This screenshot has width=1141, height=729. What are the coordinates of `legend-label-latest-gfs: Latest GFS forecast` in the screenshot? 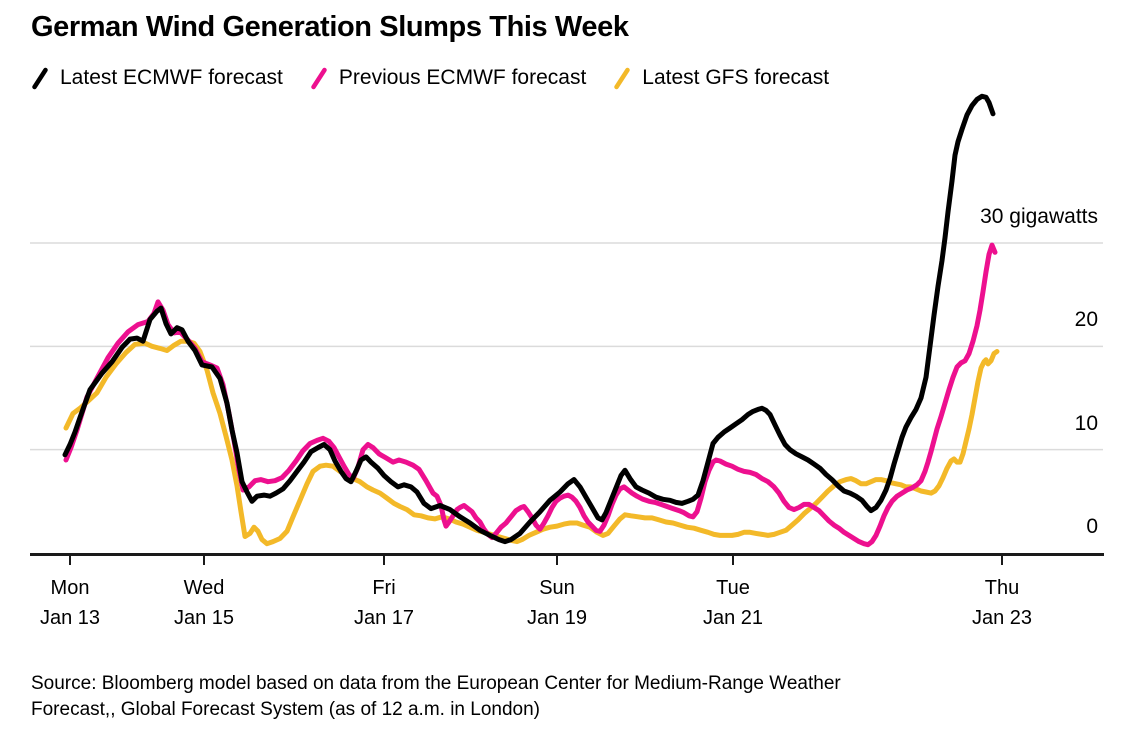 It's located at (736, 77).